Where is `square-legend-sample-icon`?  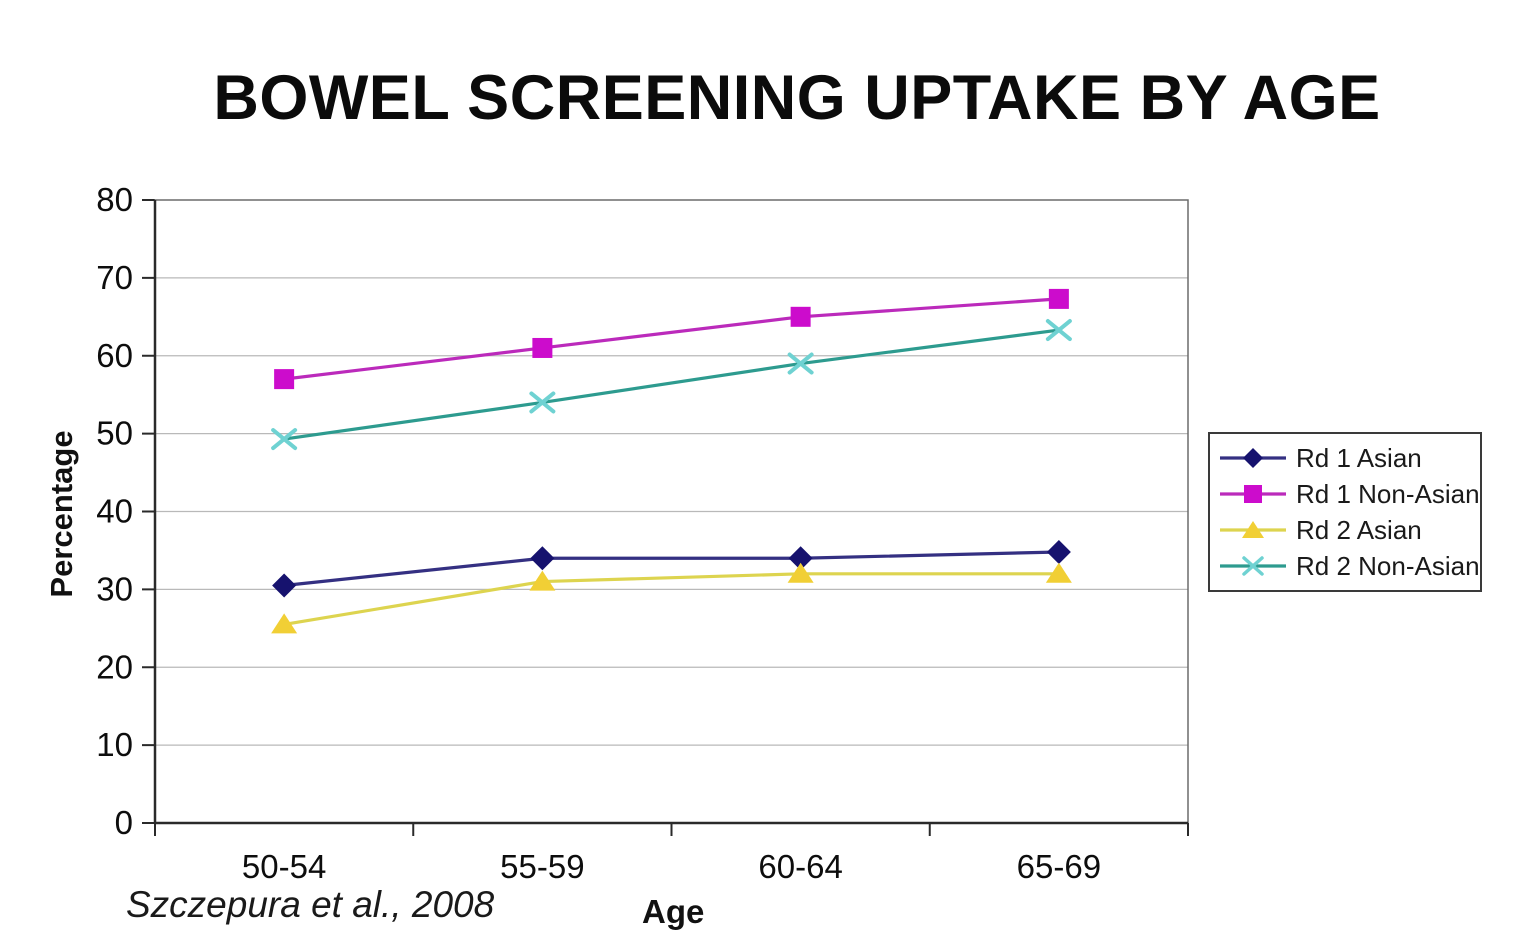
square-legend-sample-icon is located at coordinates (1253, 494).